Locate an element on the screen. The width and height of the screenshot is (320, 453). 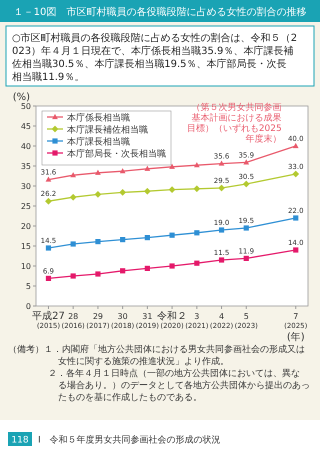
text: （備考）１．内閣府「地方公共団体における男女共同参画社会の形成又は女性に関する施策の推進状況」より作成。 is located at coordinates (156, 355).